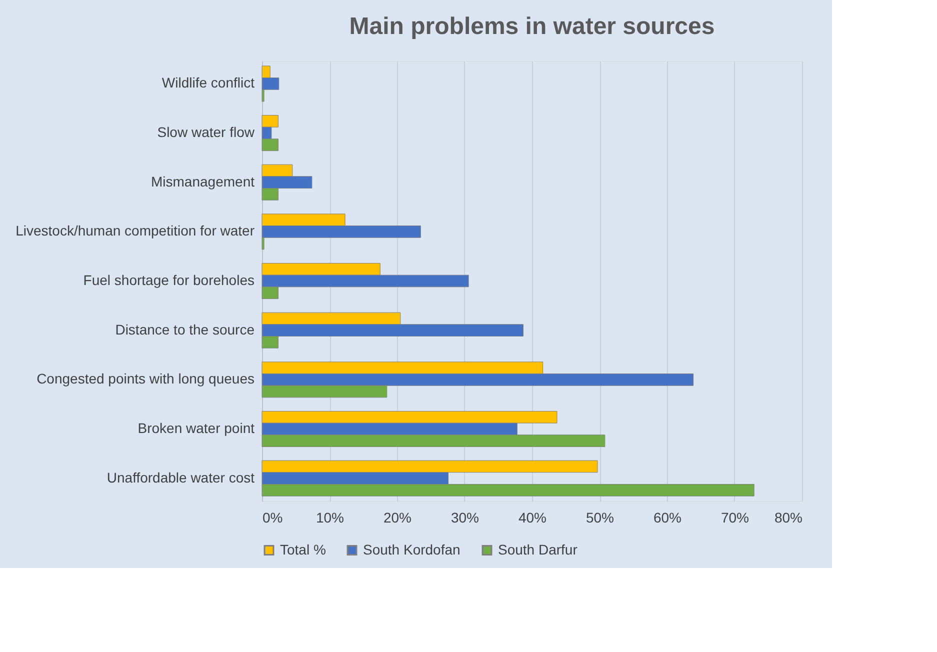  What do you see at coordinates (538, 549) in the screenshot?
I see `legend-label: South Darfur` at bounding box center [538, 549].